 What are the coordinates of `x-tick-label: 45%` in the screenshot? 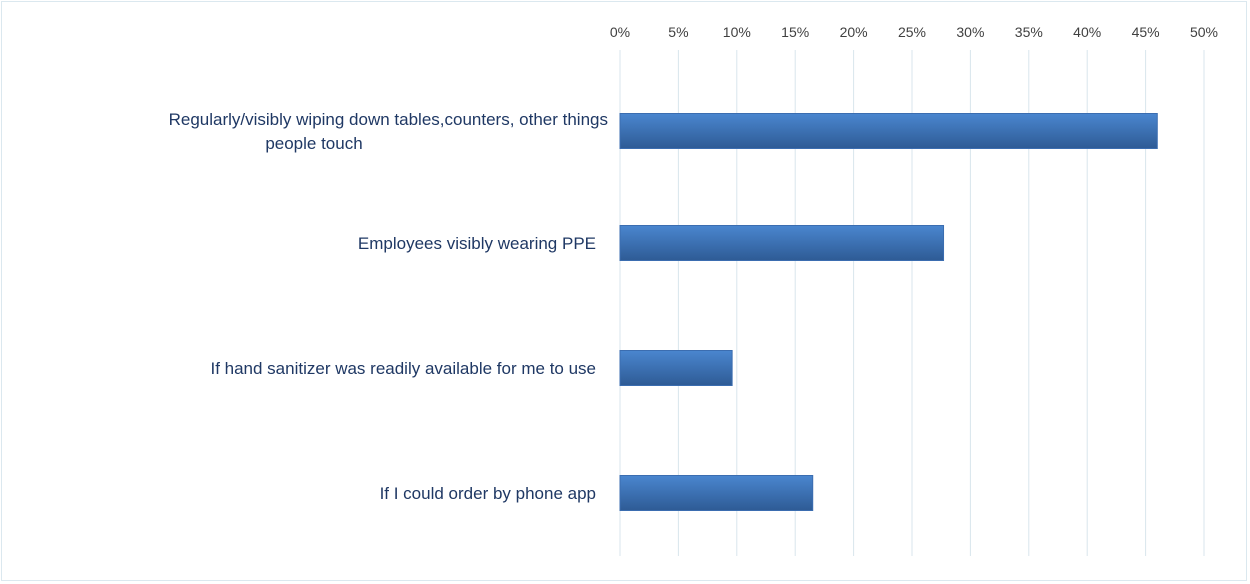 It's located at (1146, 32).